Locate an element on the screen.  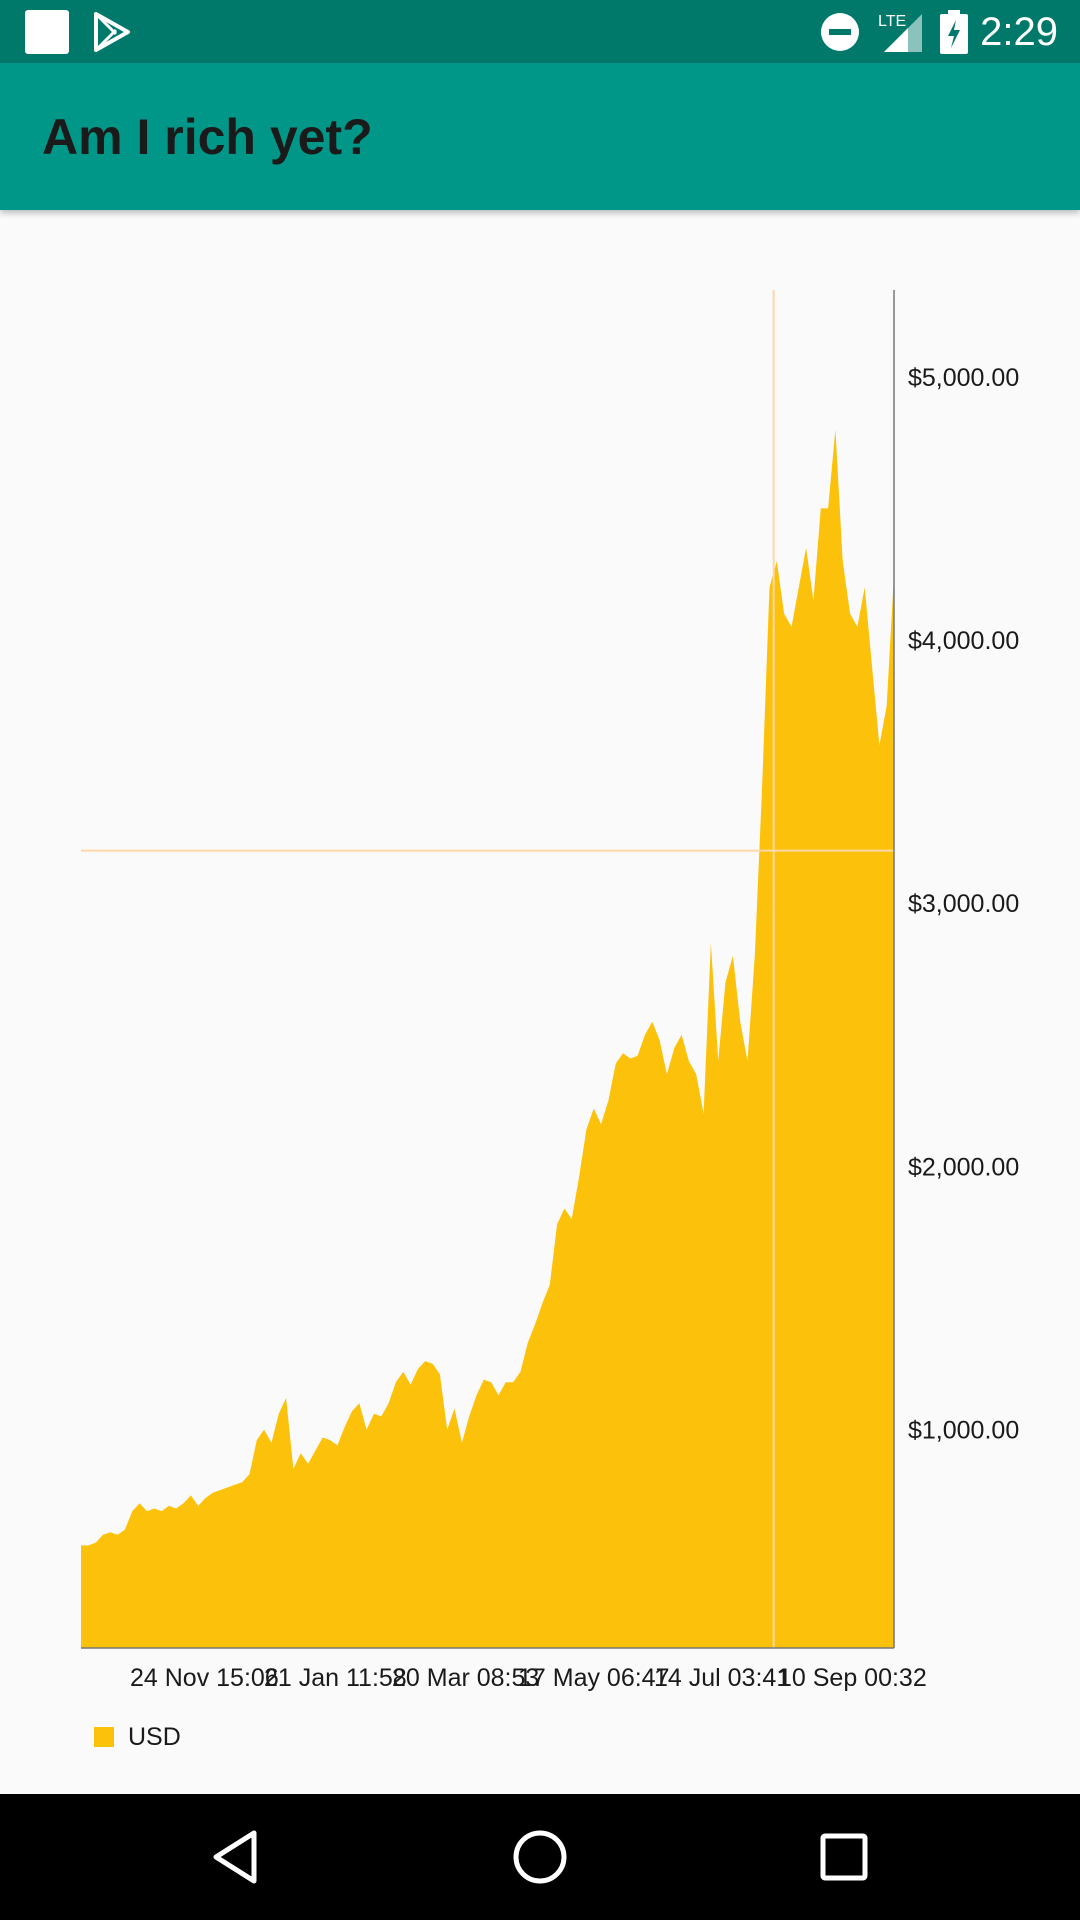
back-icon is located at coordinates (238, 1857).